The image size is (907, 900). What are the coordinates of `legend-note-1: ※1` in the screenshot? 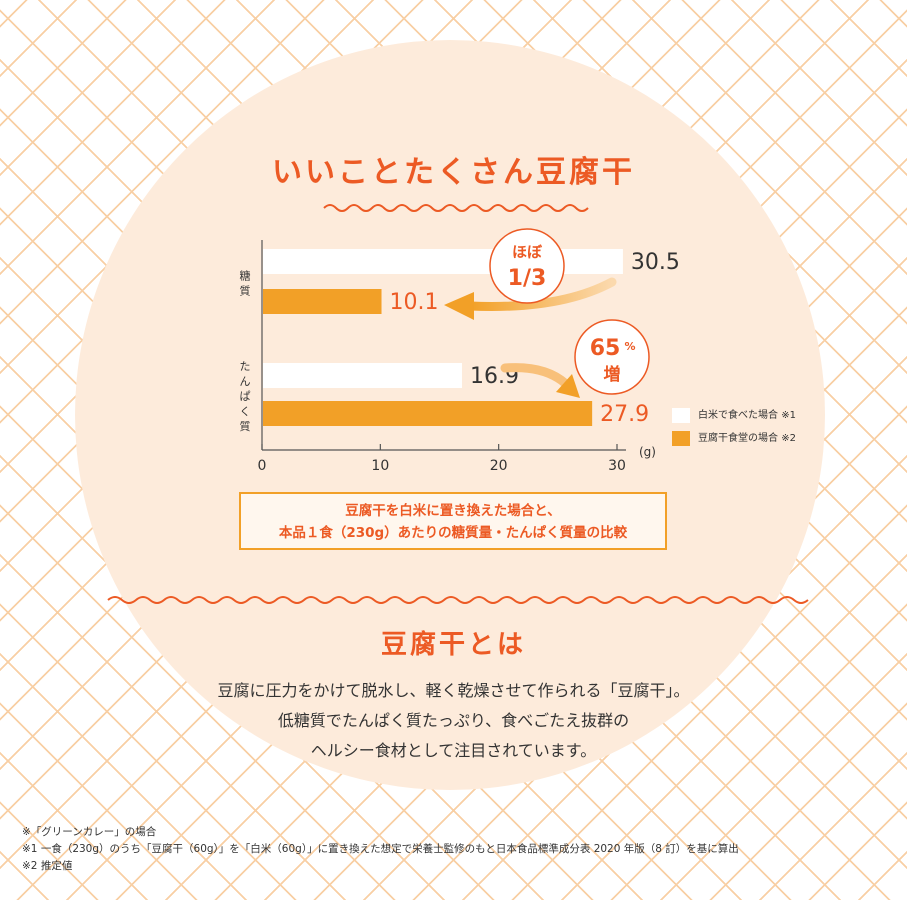 It's located at (788, 415).